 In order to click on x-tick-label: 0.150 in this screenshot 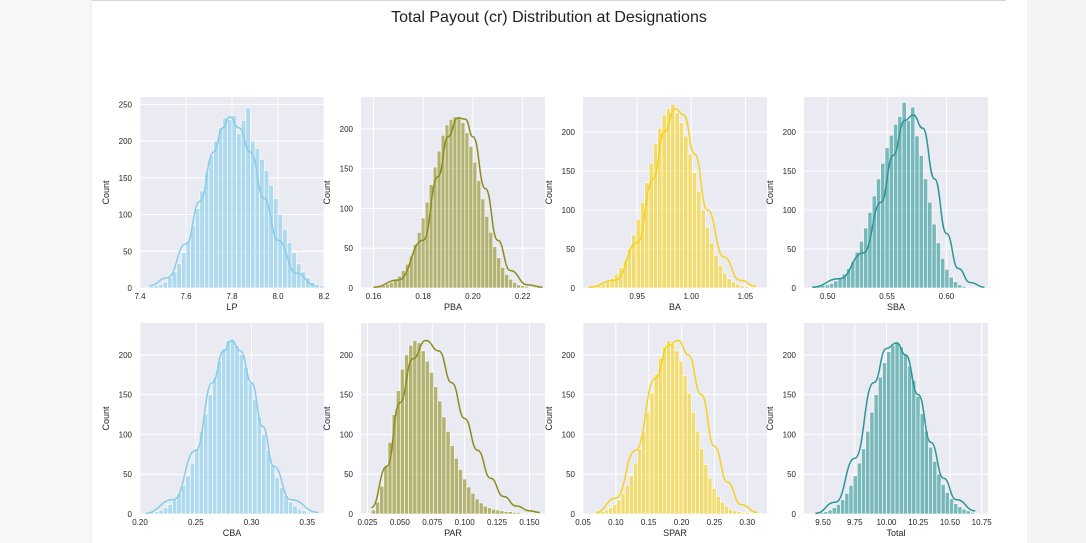, I will do `click(529, 522)`.